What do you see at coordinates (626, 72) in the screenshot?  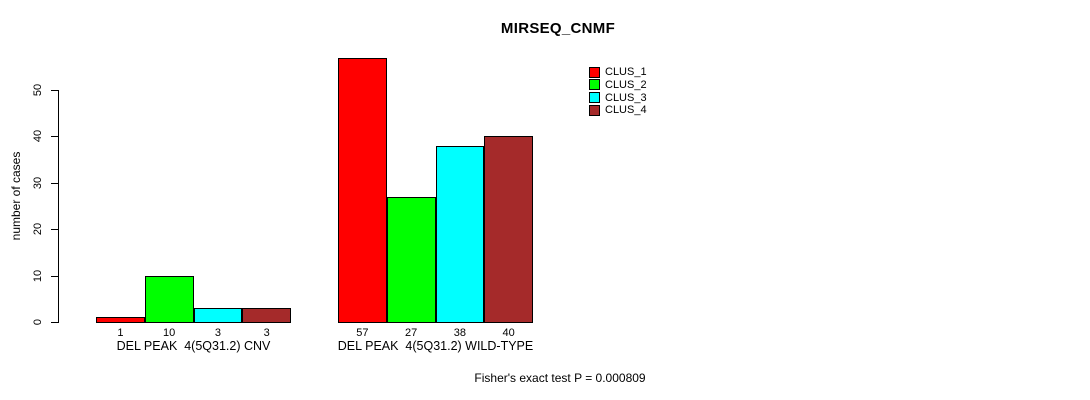 I see `legend-label-clus_1: CLUS_1` at bounding box center [626, 72].